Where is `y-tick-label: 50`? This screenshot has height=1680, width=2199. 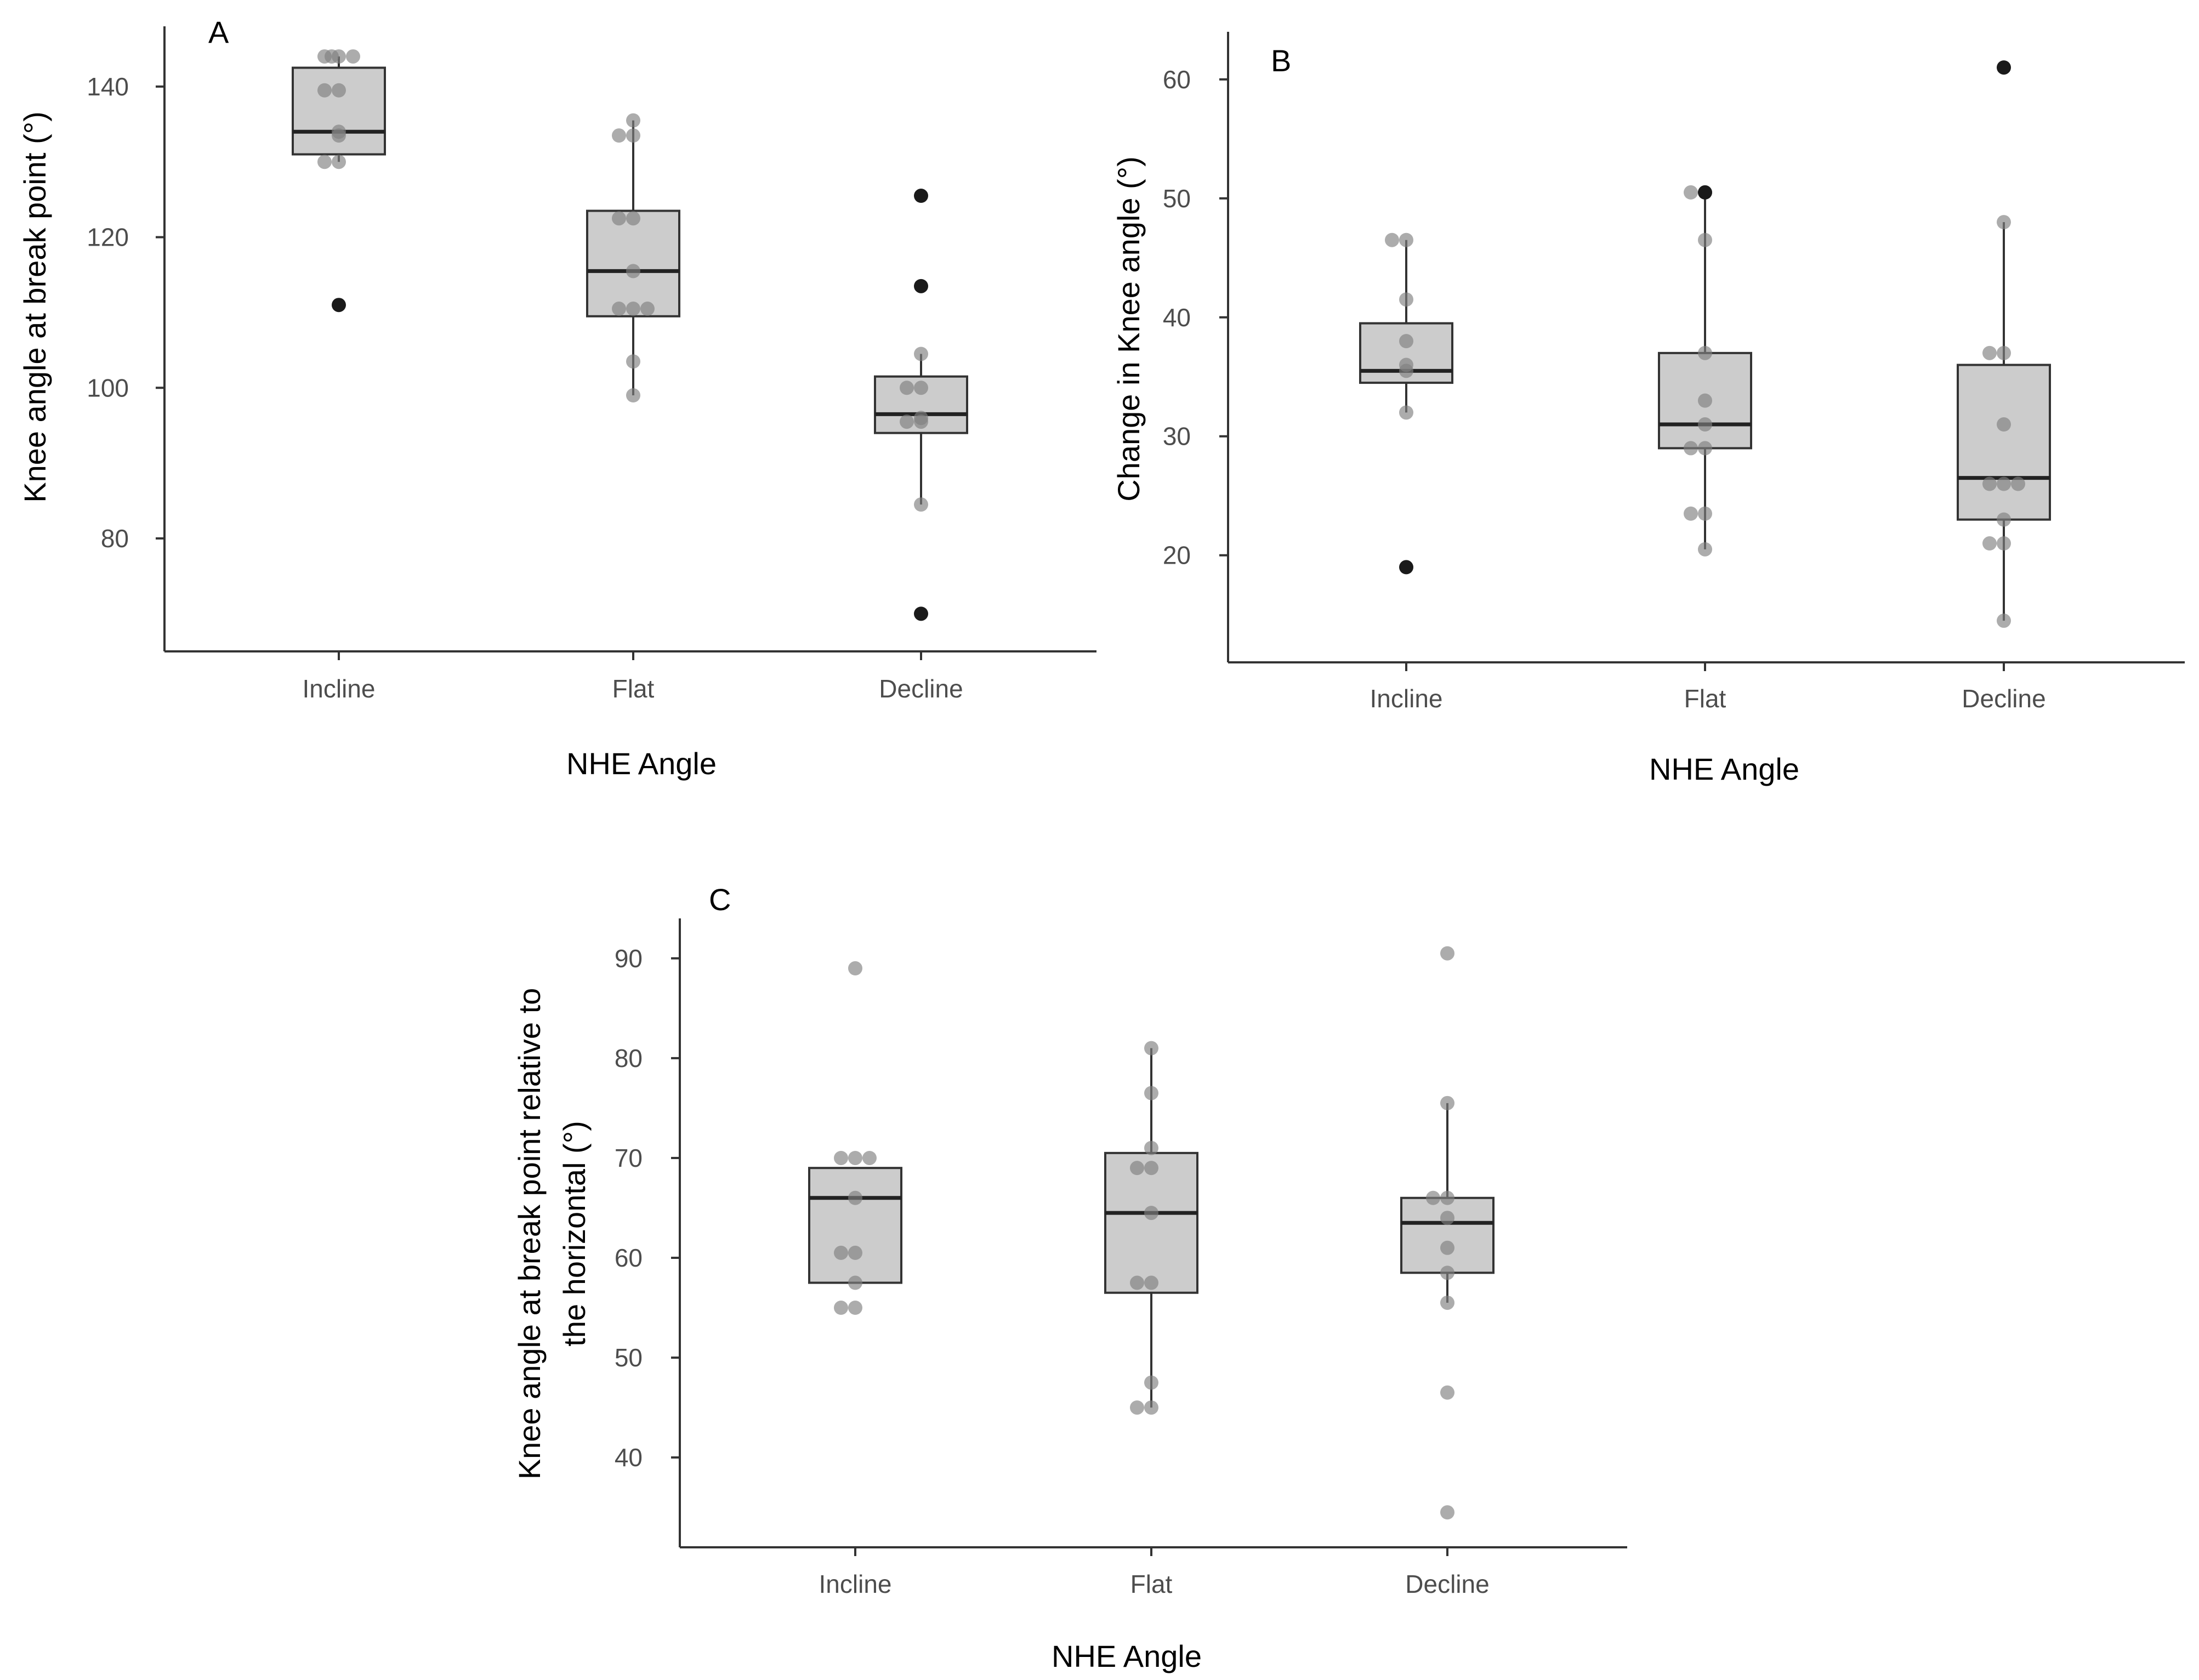 y-tick-label: 50 is located at coordinates (1177, 198).